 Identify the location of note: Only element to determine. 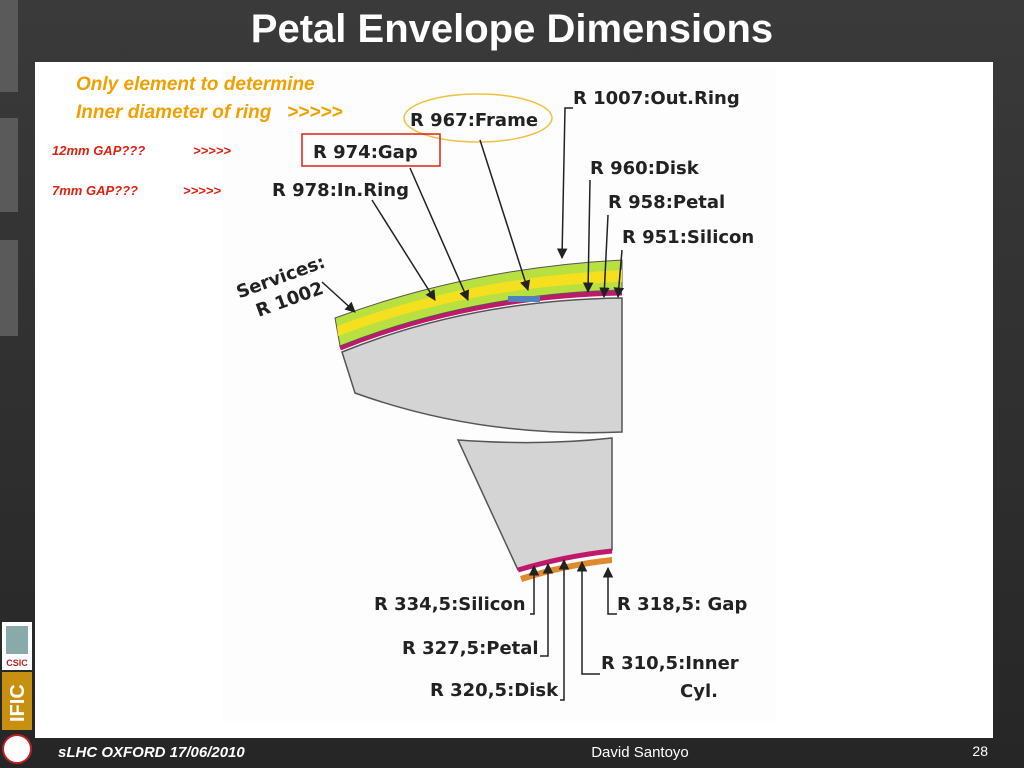
(195, 84).